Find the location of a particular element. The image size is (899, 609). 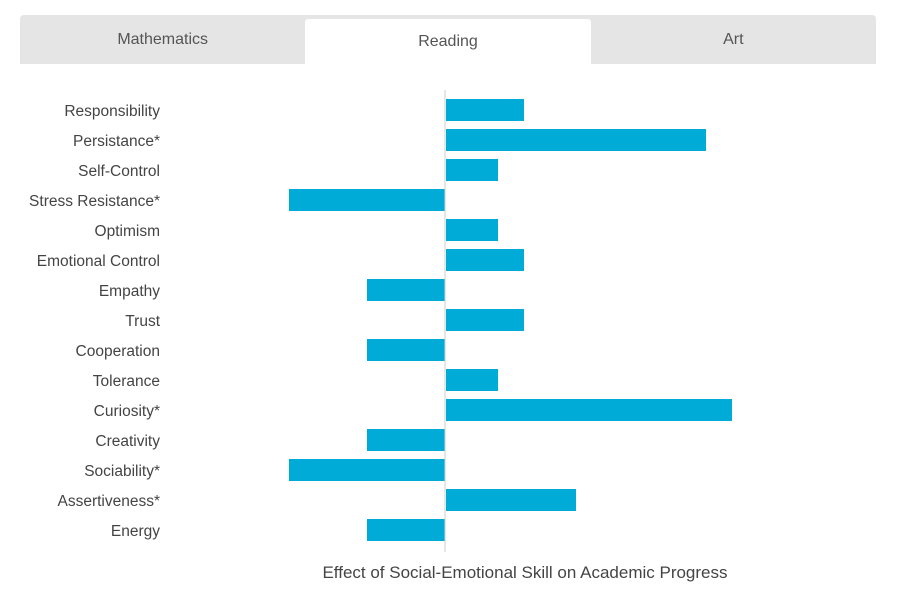

tab-reading: Reading is located at coordinates (448, 41).